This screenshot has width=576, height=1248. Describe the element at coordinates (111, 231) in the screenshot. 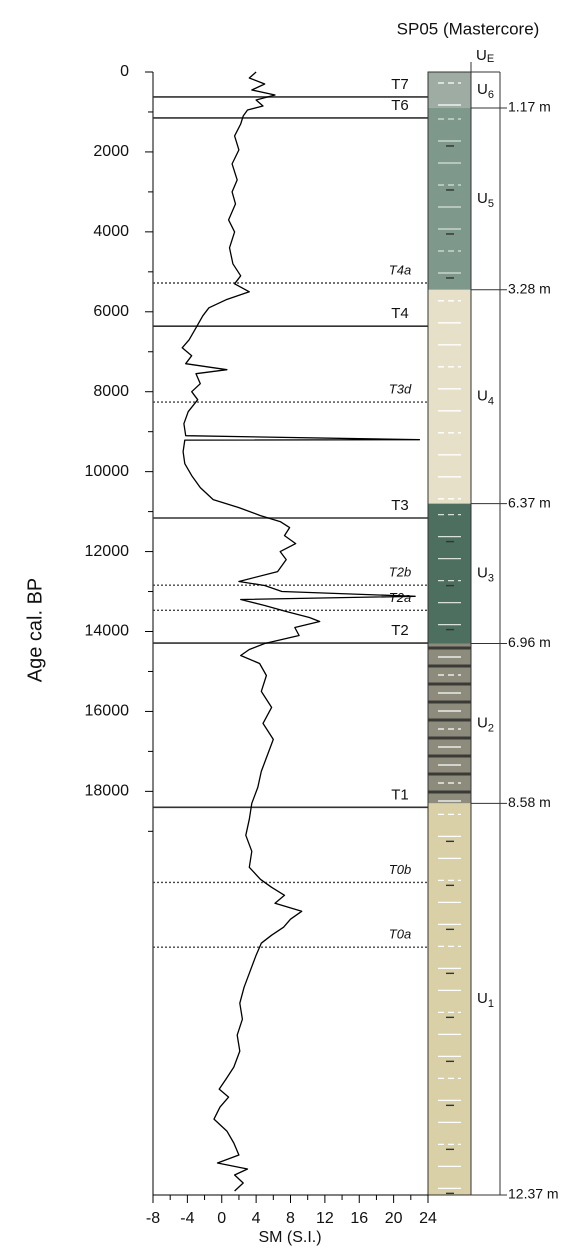

I see `y-tick-label: 4000` at that location.